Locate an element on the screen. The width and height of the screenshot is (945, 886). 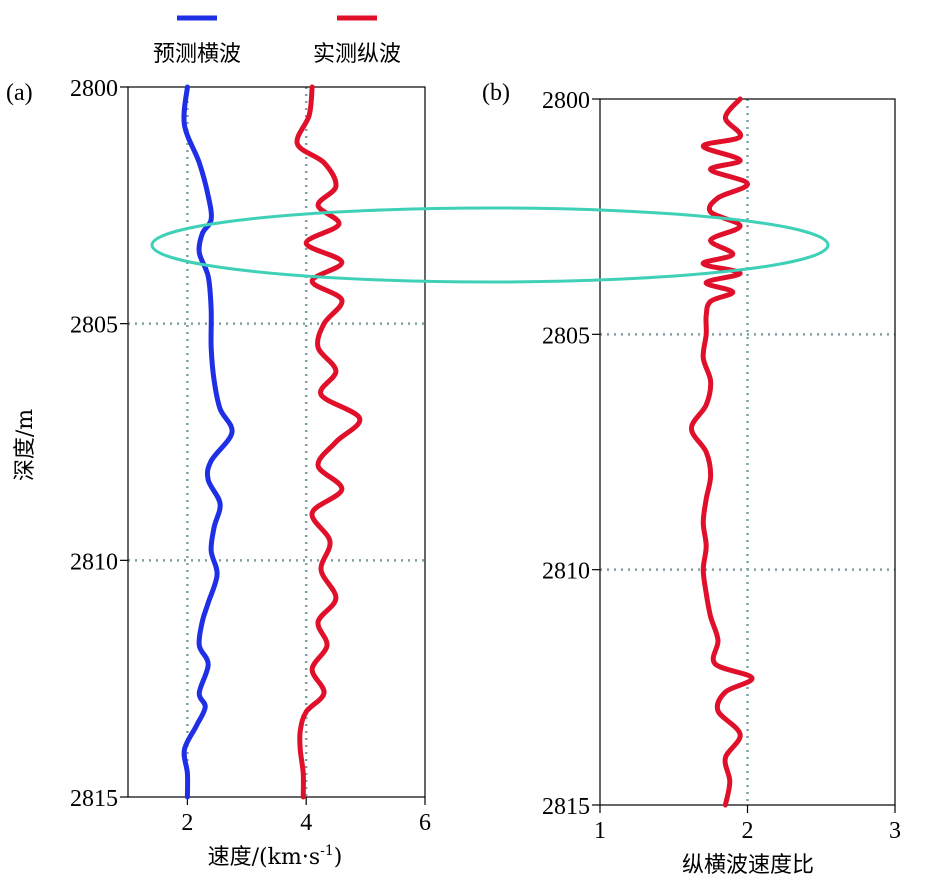
panel-a-xtick-label-0: 2 is located at coordinates (187, 823).